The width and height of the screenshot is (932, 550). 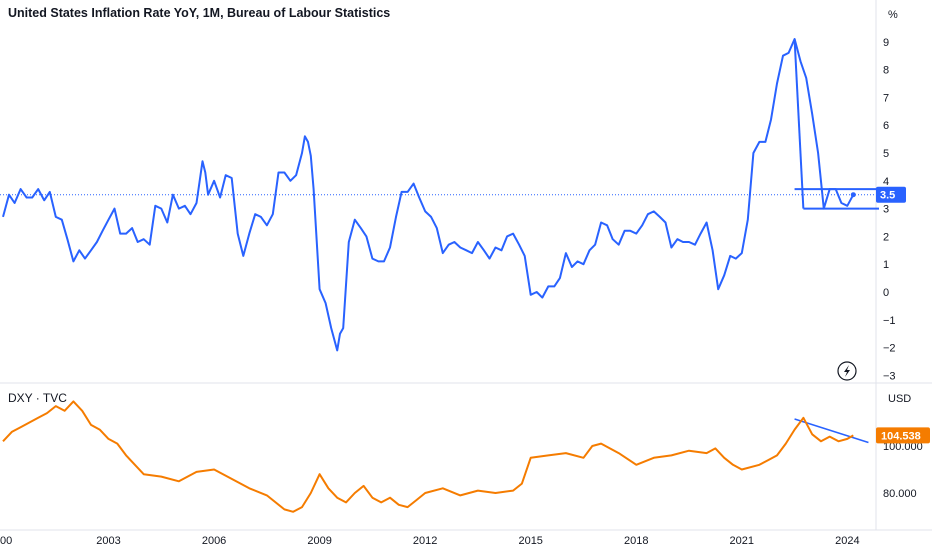 I want to click on x-tick-label: 2006, so click(x=214, y=541).